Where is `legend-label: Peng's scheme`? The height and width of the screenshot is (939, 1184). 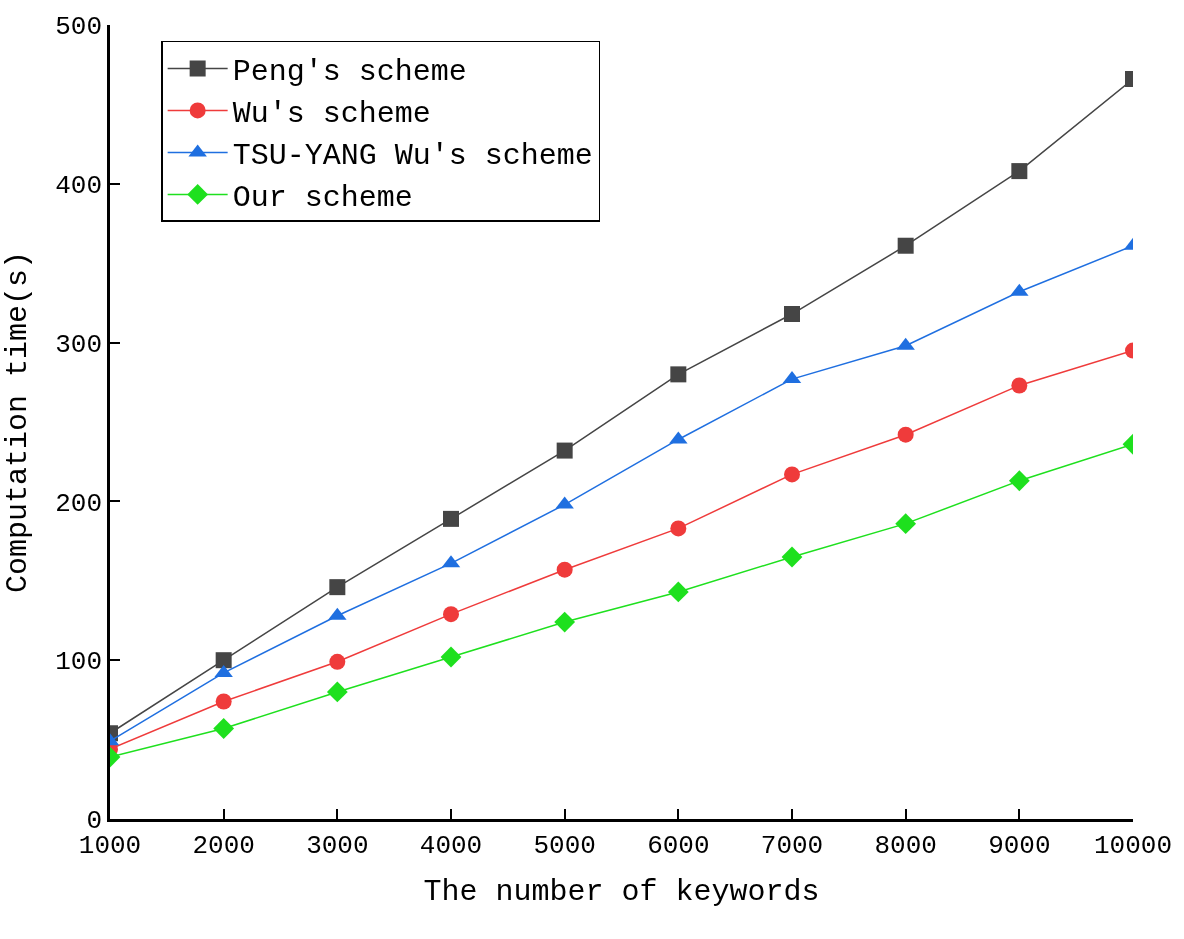
legend-label: Peng's scheme is located at coordinates (349, 72).